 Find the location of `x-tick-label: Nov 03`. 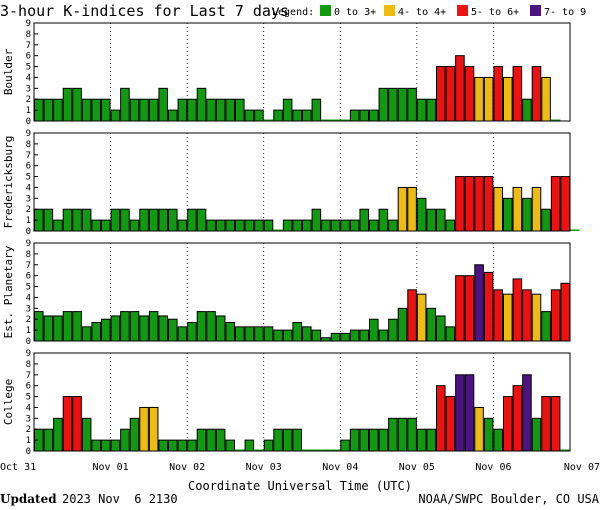

x-tick-label: Nov 03 is located at coordinates (264, 467).